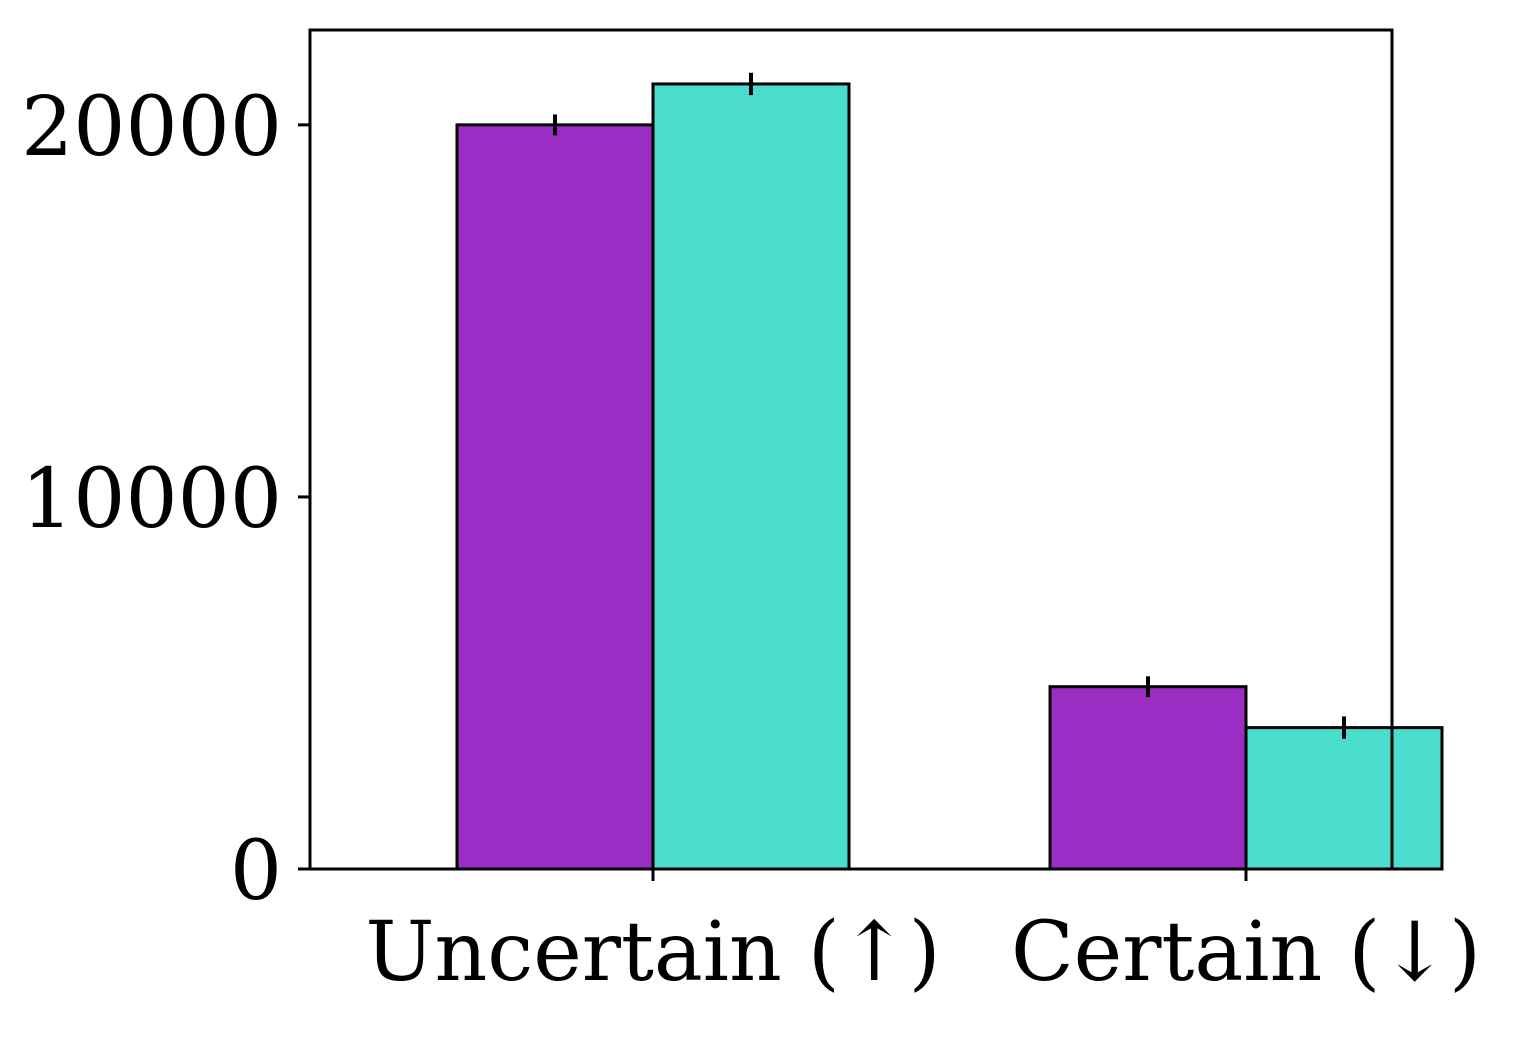 This screenshot has width=1523, height=1038. Describe the element at coordinates (256, 871) in the screenshot. I see `y-tick-label-0: 0` at that location.